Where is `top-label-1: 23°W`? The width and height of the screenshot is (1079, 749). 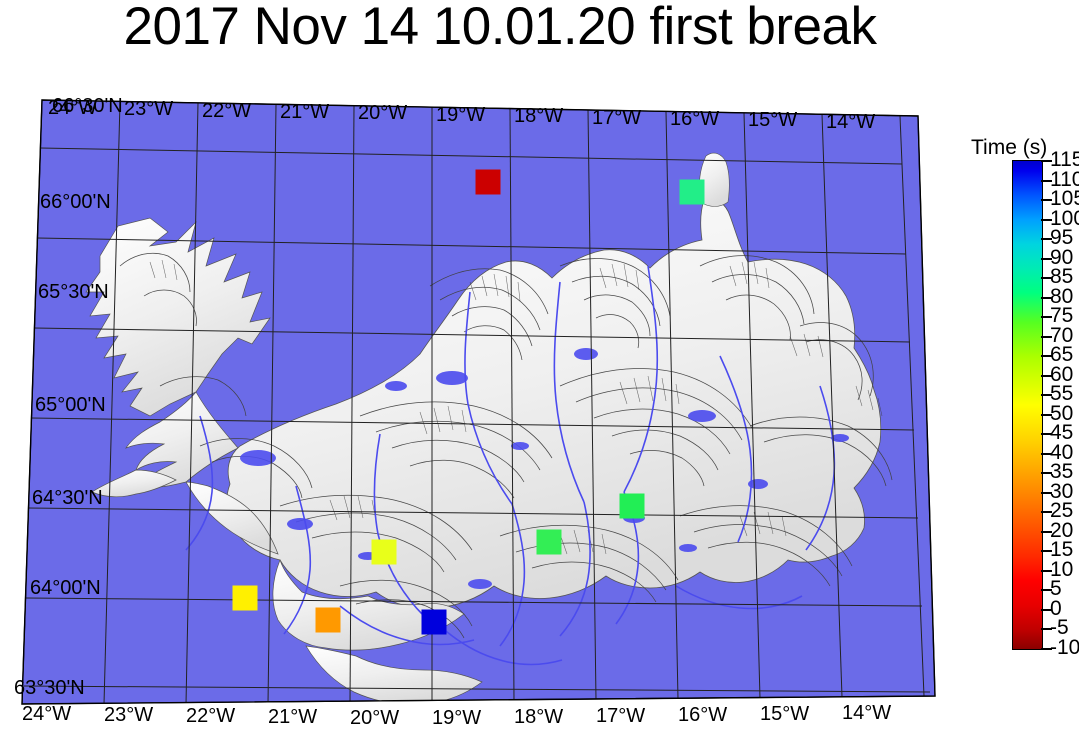
top-label-1: 23°W is located at coordinates (148, 109).